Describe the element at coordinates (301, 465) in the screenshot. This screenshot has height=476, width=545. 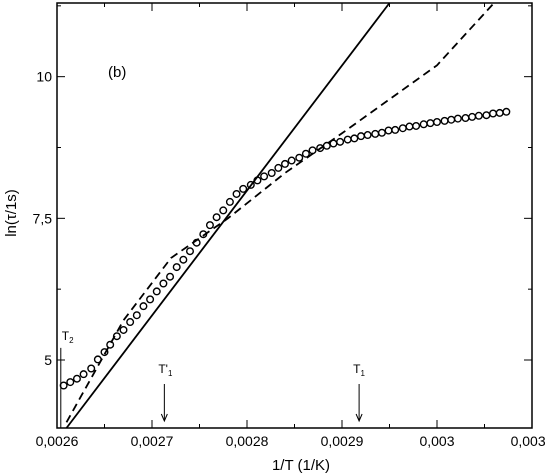
I see `x-axis-title: 1/T (1/K)` at that location.